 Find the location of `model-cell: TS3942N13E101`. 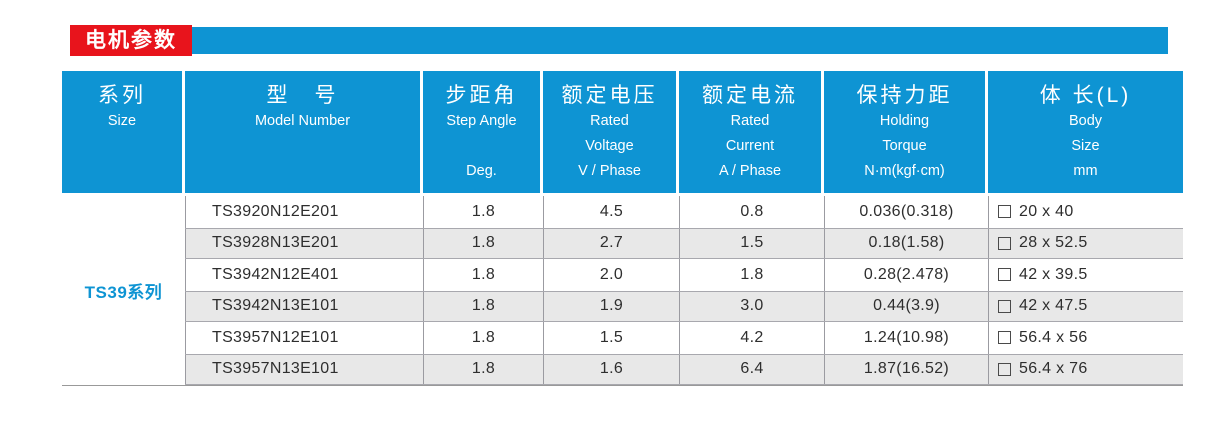

model-cell: TS3942N13E101 is located at coordinates (304, 306).